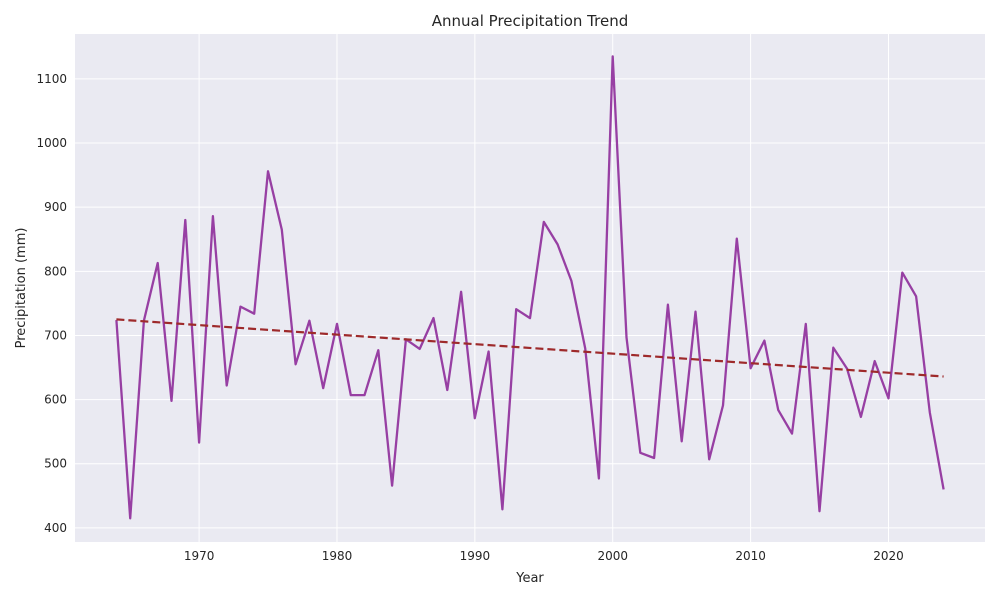 This screenshot has height=600, width=1000. Describe the element at coordinates (55, 271) in the screenshot. I see `y-tick-label: 800` at that location.